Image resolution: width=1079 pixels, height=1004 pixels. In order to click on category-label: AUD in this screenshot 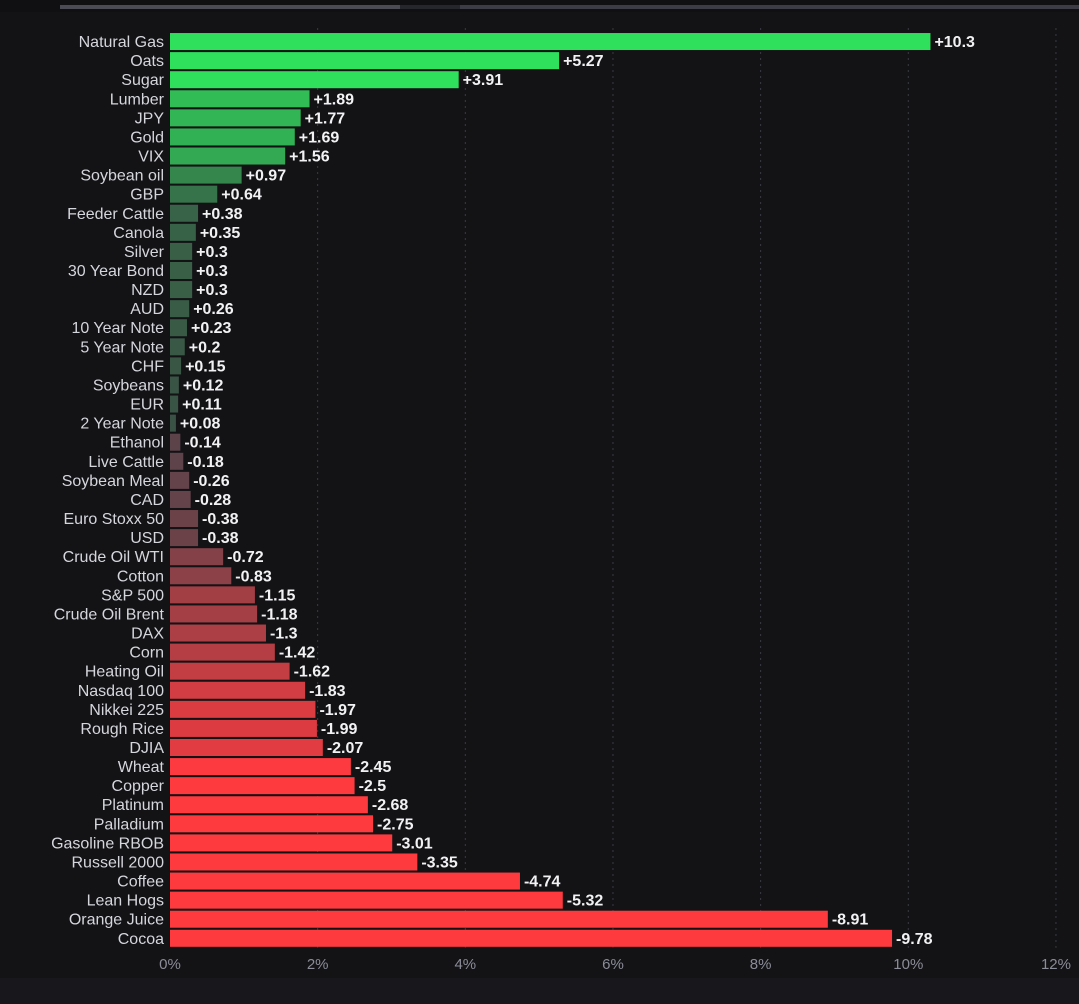, I will do `click(147, 309)`.